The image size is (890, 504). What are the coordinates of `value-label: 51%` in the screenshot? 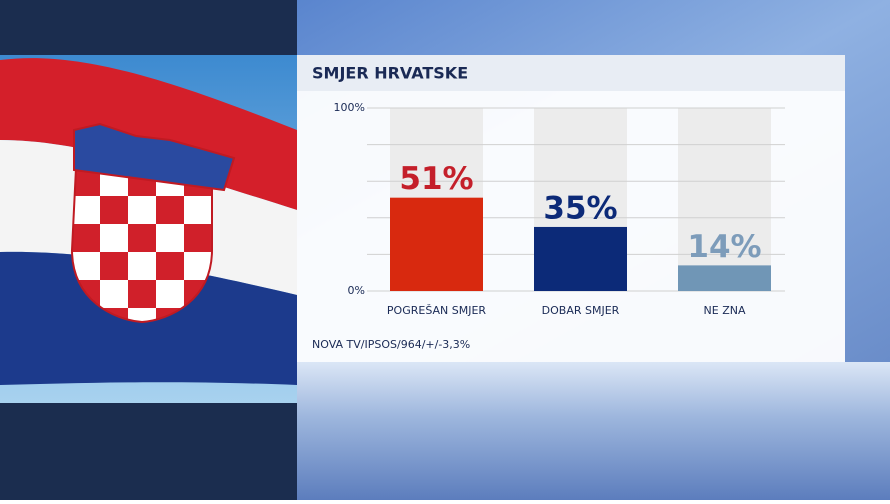 It's located at (436, 179).